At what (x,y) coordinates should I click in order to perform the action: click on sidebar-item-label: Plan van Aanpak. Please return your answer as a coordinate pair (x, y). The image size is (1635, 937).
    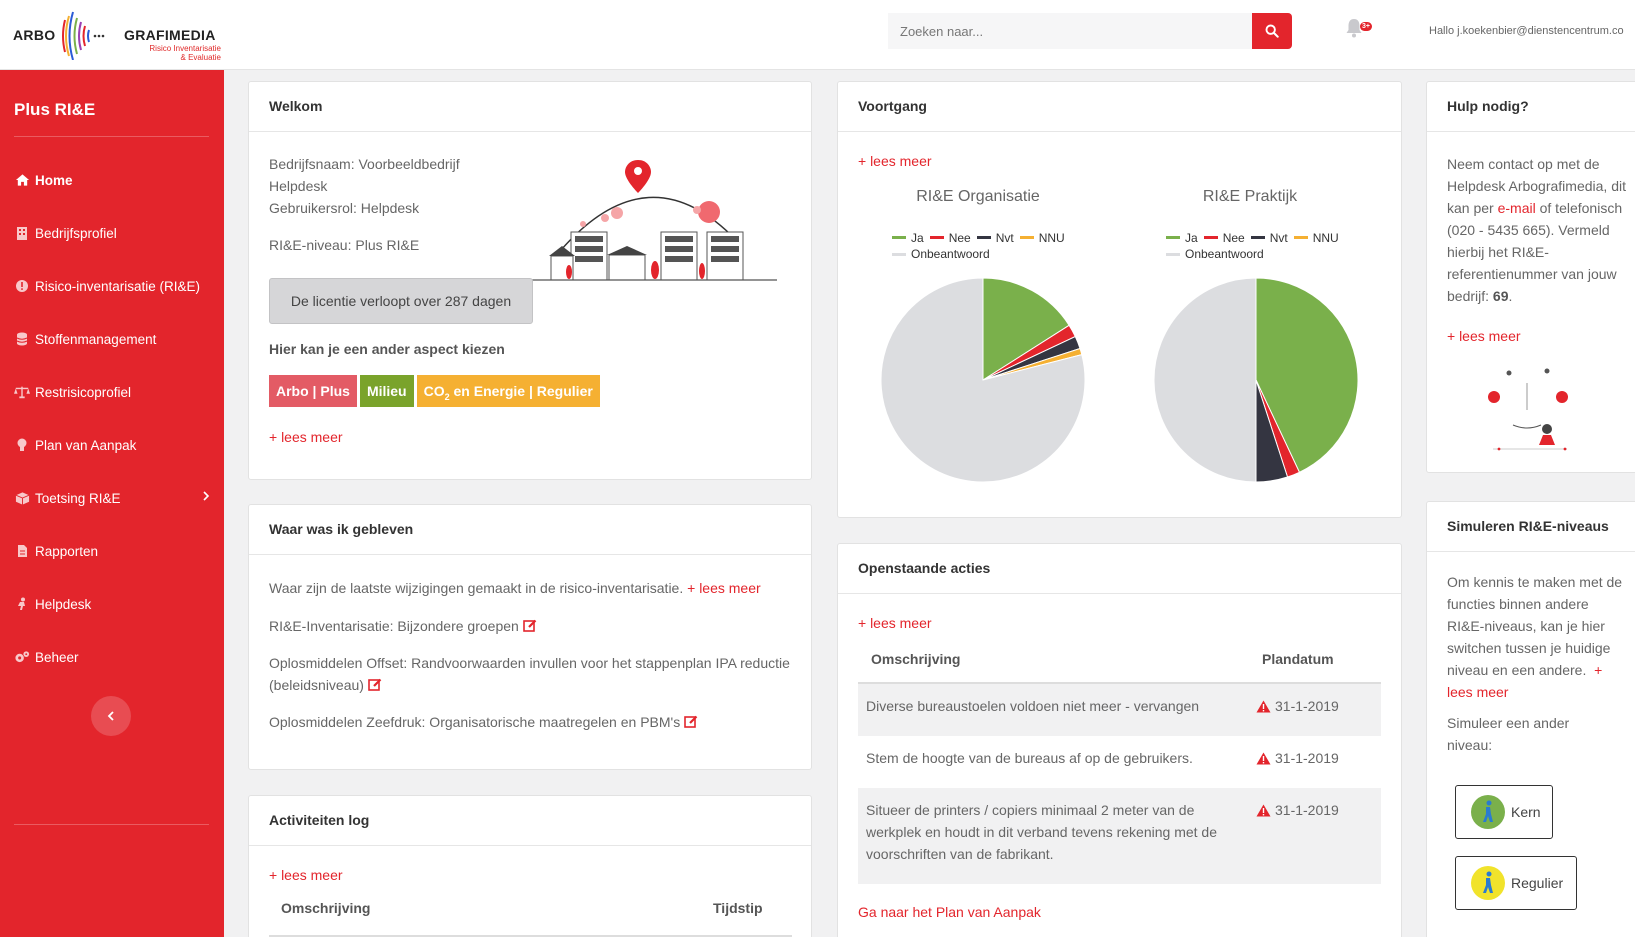
    Looking at the image, I should click on (86, 445).